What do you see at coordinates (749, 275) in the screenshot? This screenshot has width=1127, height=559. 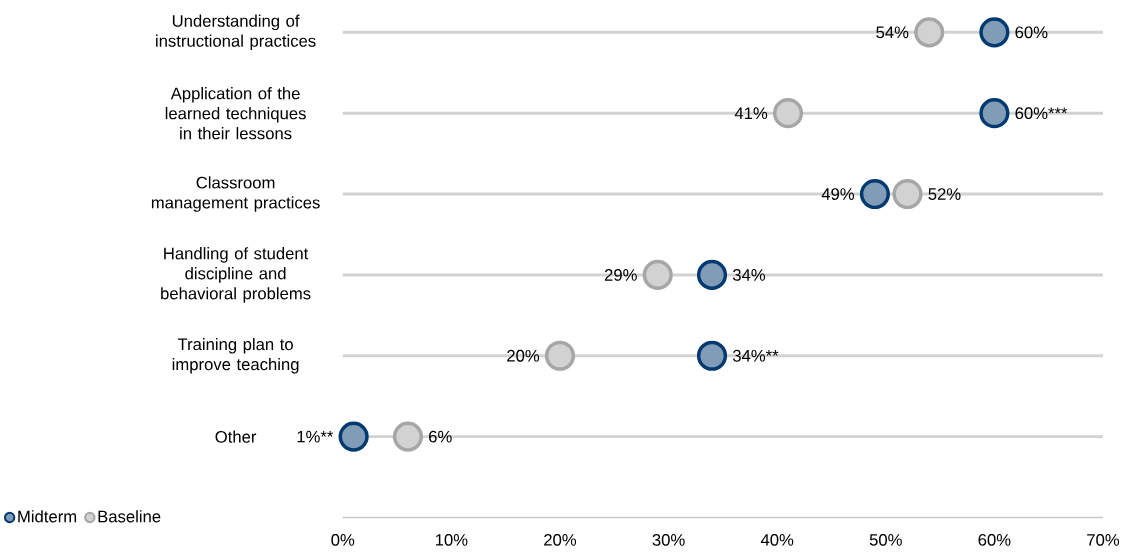 I see `data-label: 34%` at bounding box center [749, 275].